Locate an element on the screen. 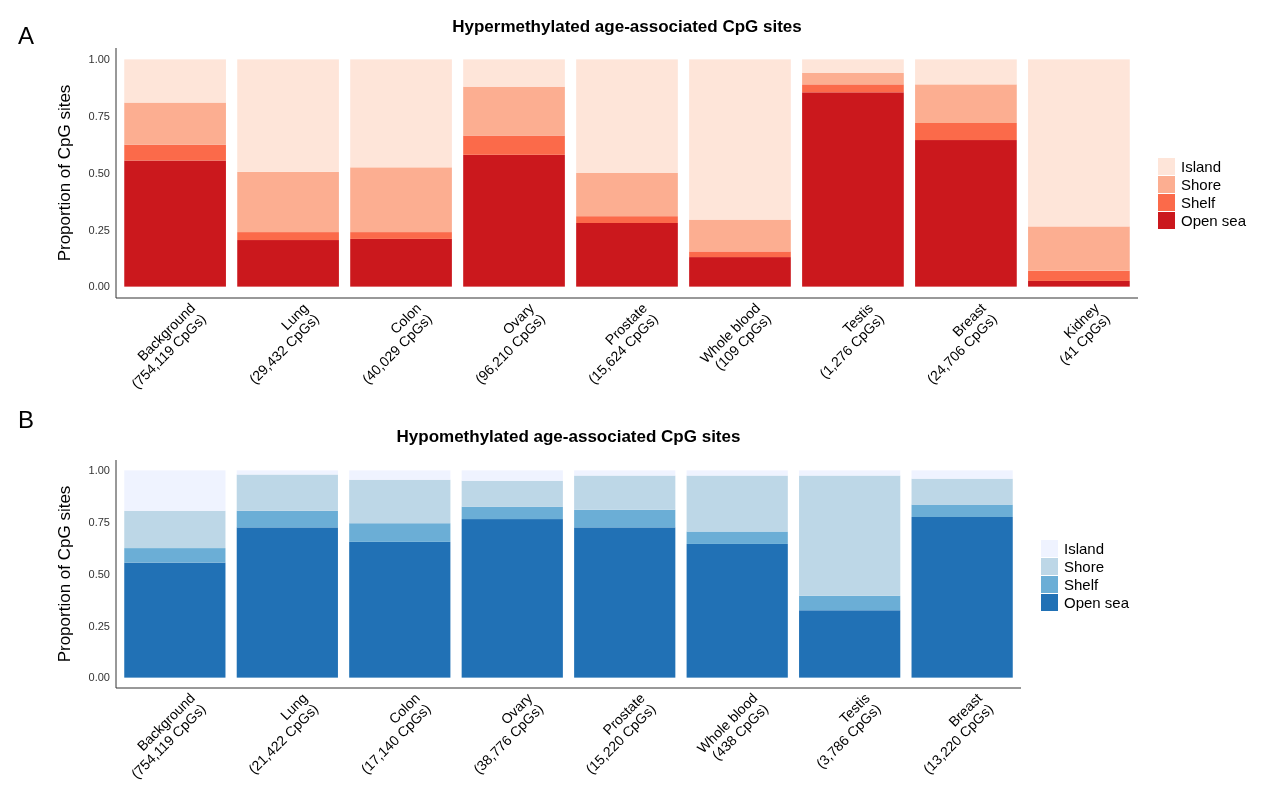 Image resolution: width=1261 pixels, height=808 pixels. text: B is located at coordinates (26, 419).